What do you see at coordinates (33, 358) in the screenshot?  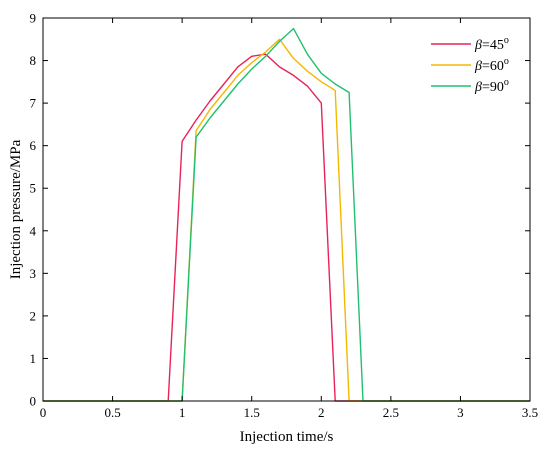 I see `y-tick-label: 1` at bounding box center [33, 358].